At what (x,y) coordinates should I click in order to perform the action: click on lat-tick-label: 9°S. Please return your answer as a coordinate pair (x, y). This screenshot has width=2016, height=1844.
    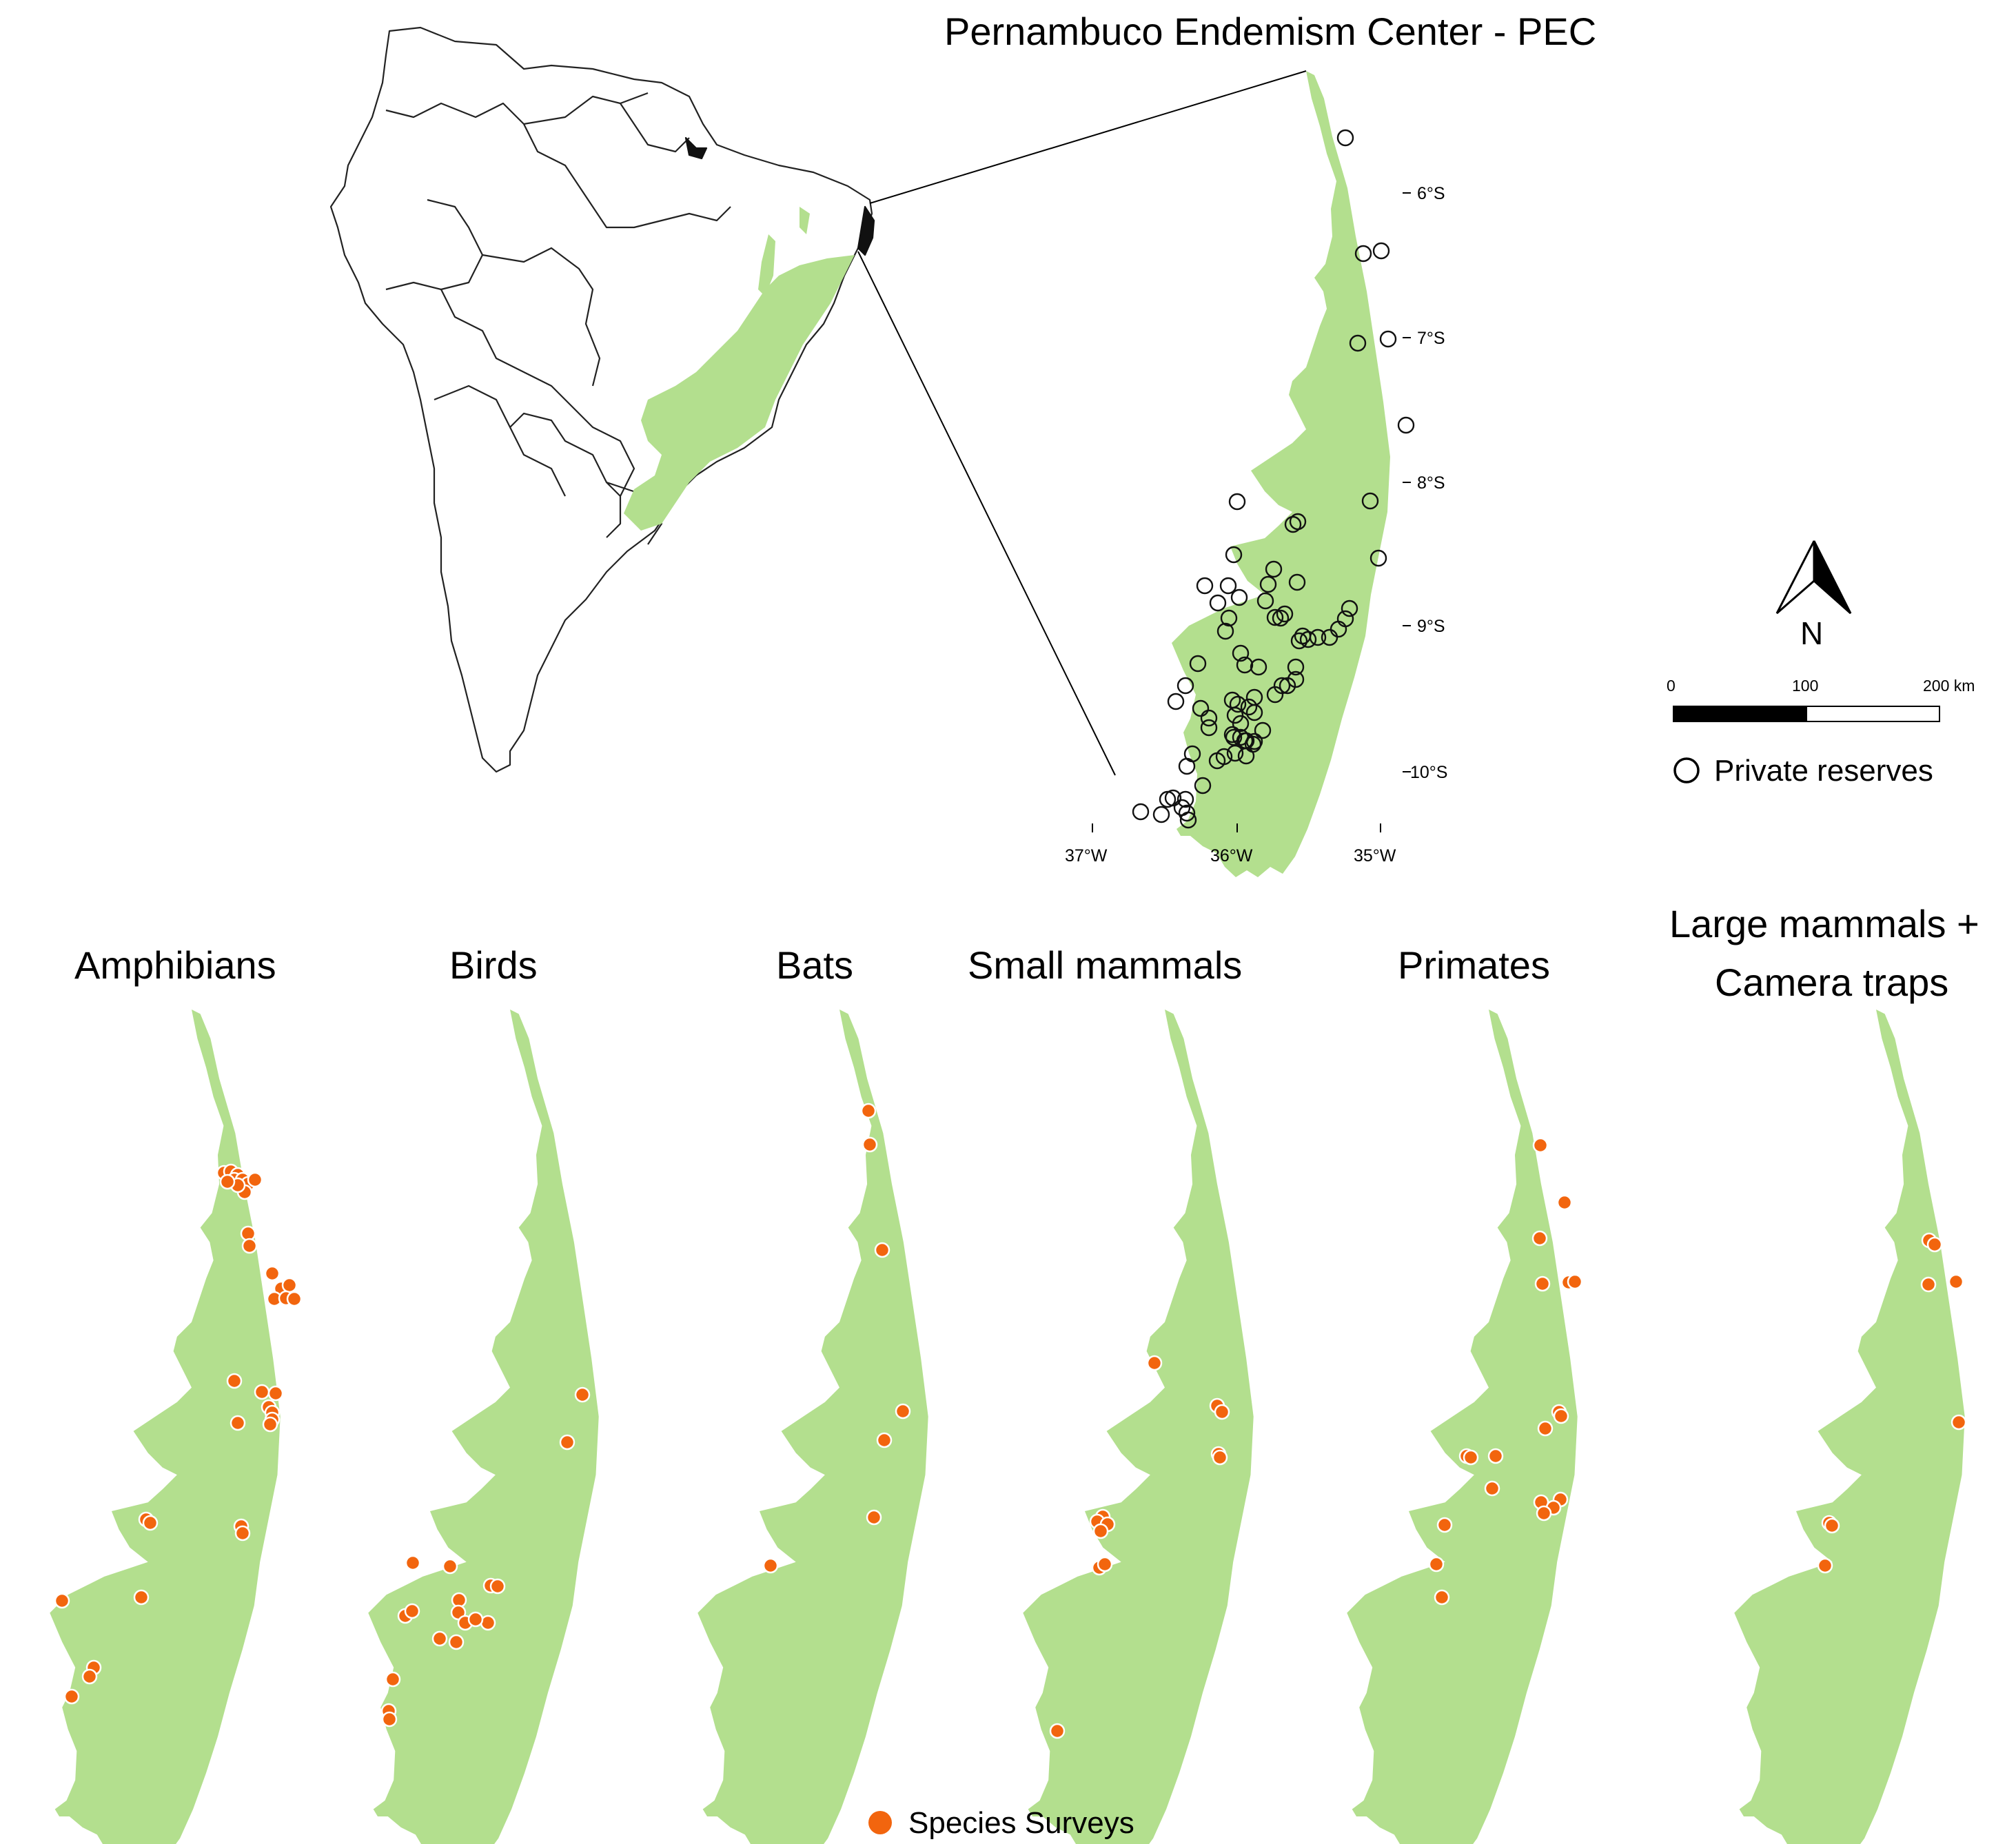
    Looking at the image, I should click on (1431, 626).